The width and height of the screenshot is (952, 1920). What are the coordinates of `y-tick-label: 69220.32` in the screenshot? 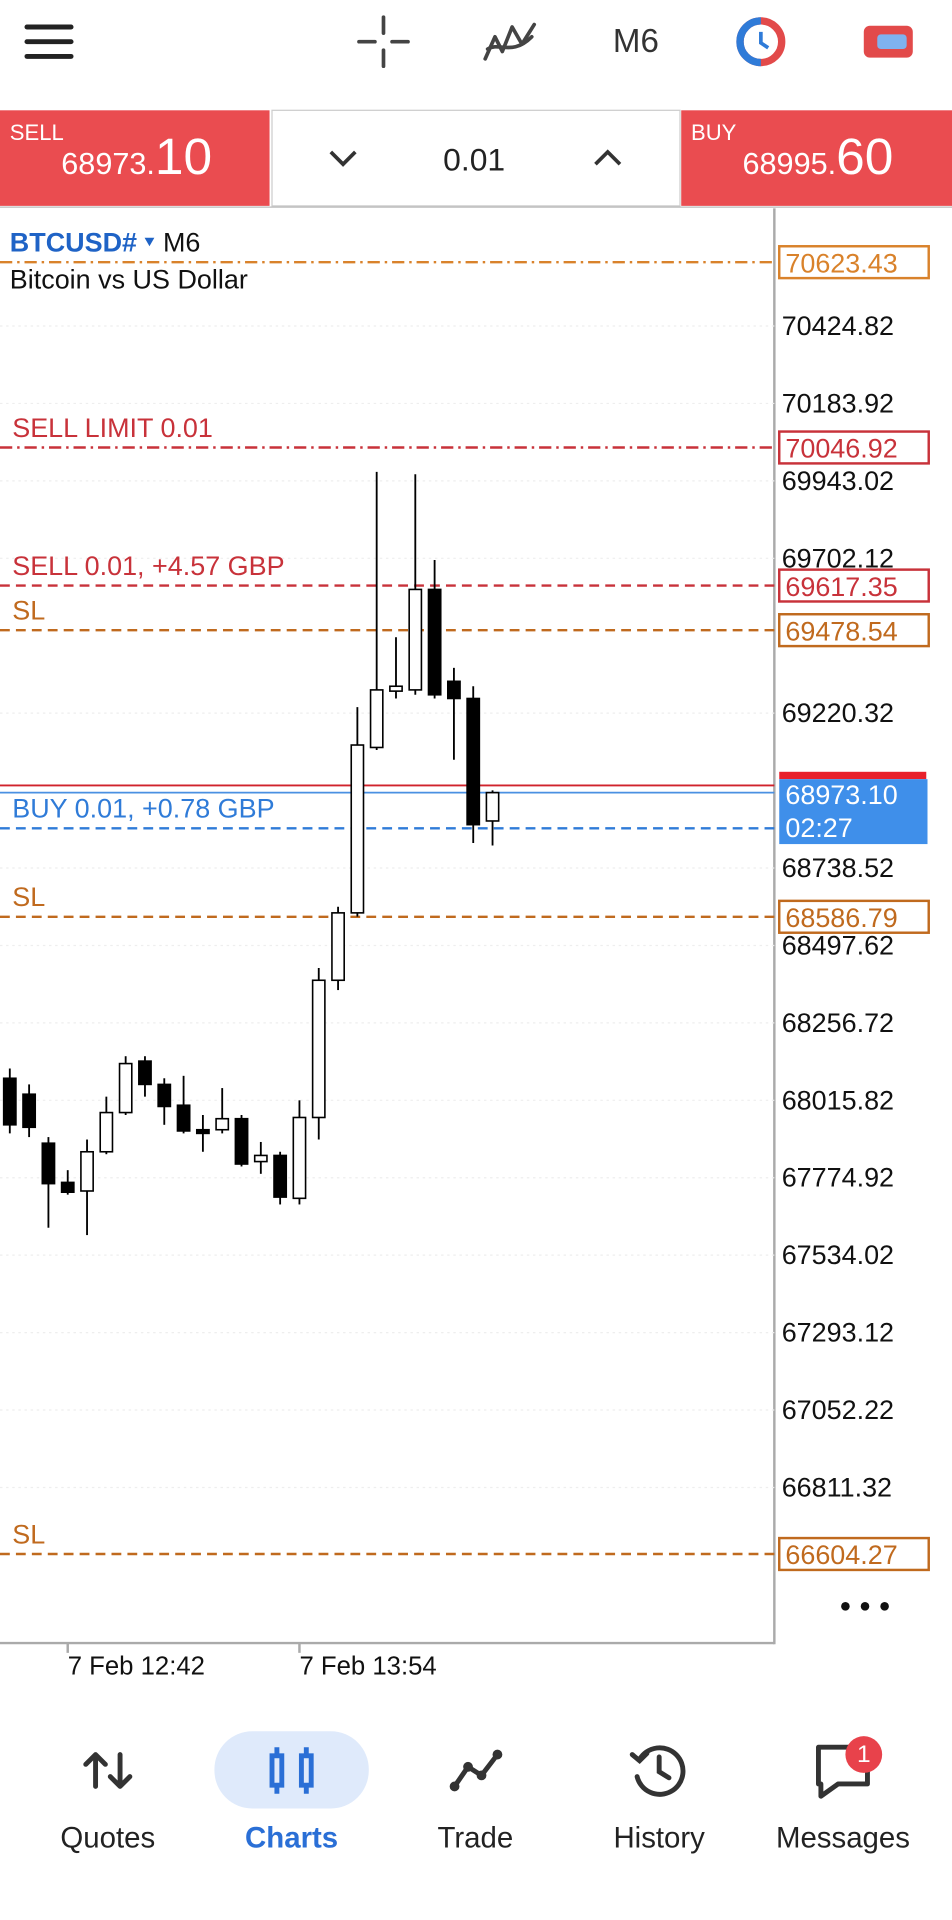 It's located at (838, 713).